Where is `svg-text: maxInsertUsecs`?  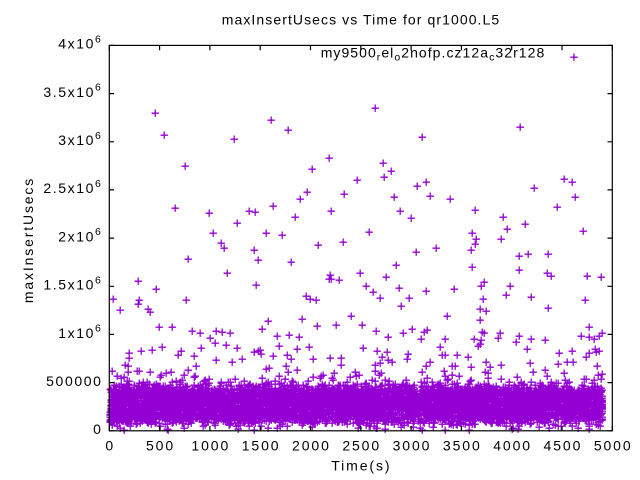 svg-text: maxInsertUsecs is located at coordinates (28, 240).